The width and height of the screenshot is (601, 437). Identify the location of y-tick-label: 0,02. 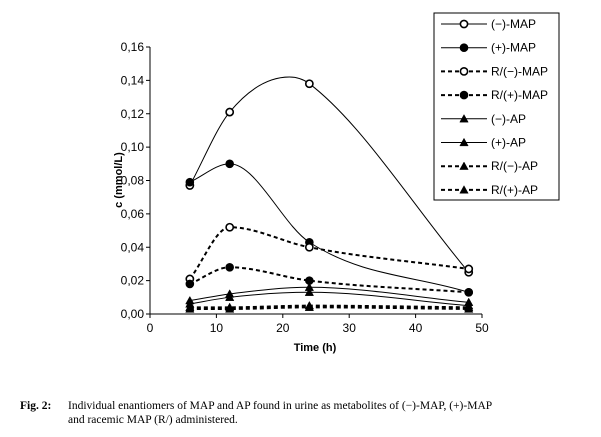
(133, 281).